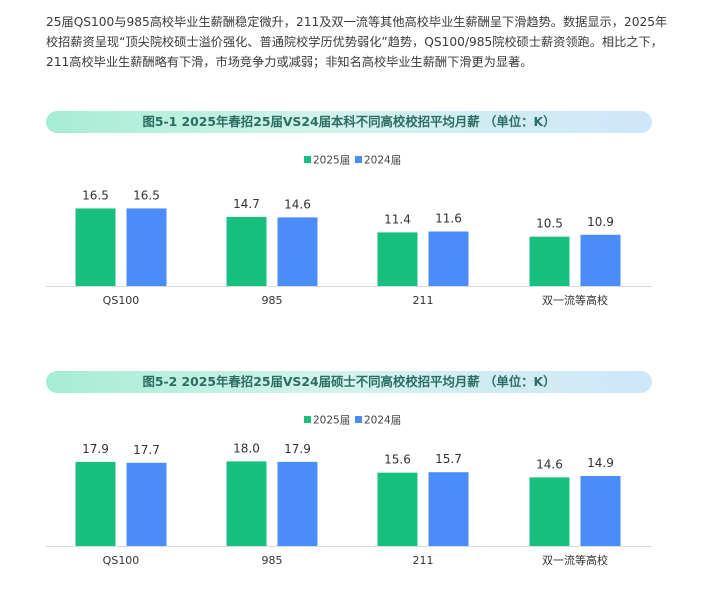 Image resolution: width=719 pixels, height=592 pixels. What do you see at coordinates (448, 459) in the screenshot?
I see `value-label-2024-2: 15.7` at bounding box center [448, 459].